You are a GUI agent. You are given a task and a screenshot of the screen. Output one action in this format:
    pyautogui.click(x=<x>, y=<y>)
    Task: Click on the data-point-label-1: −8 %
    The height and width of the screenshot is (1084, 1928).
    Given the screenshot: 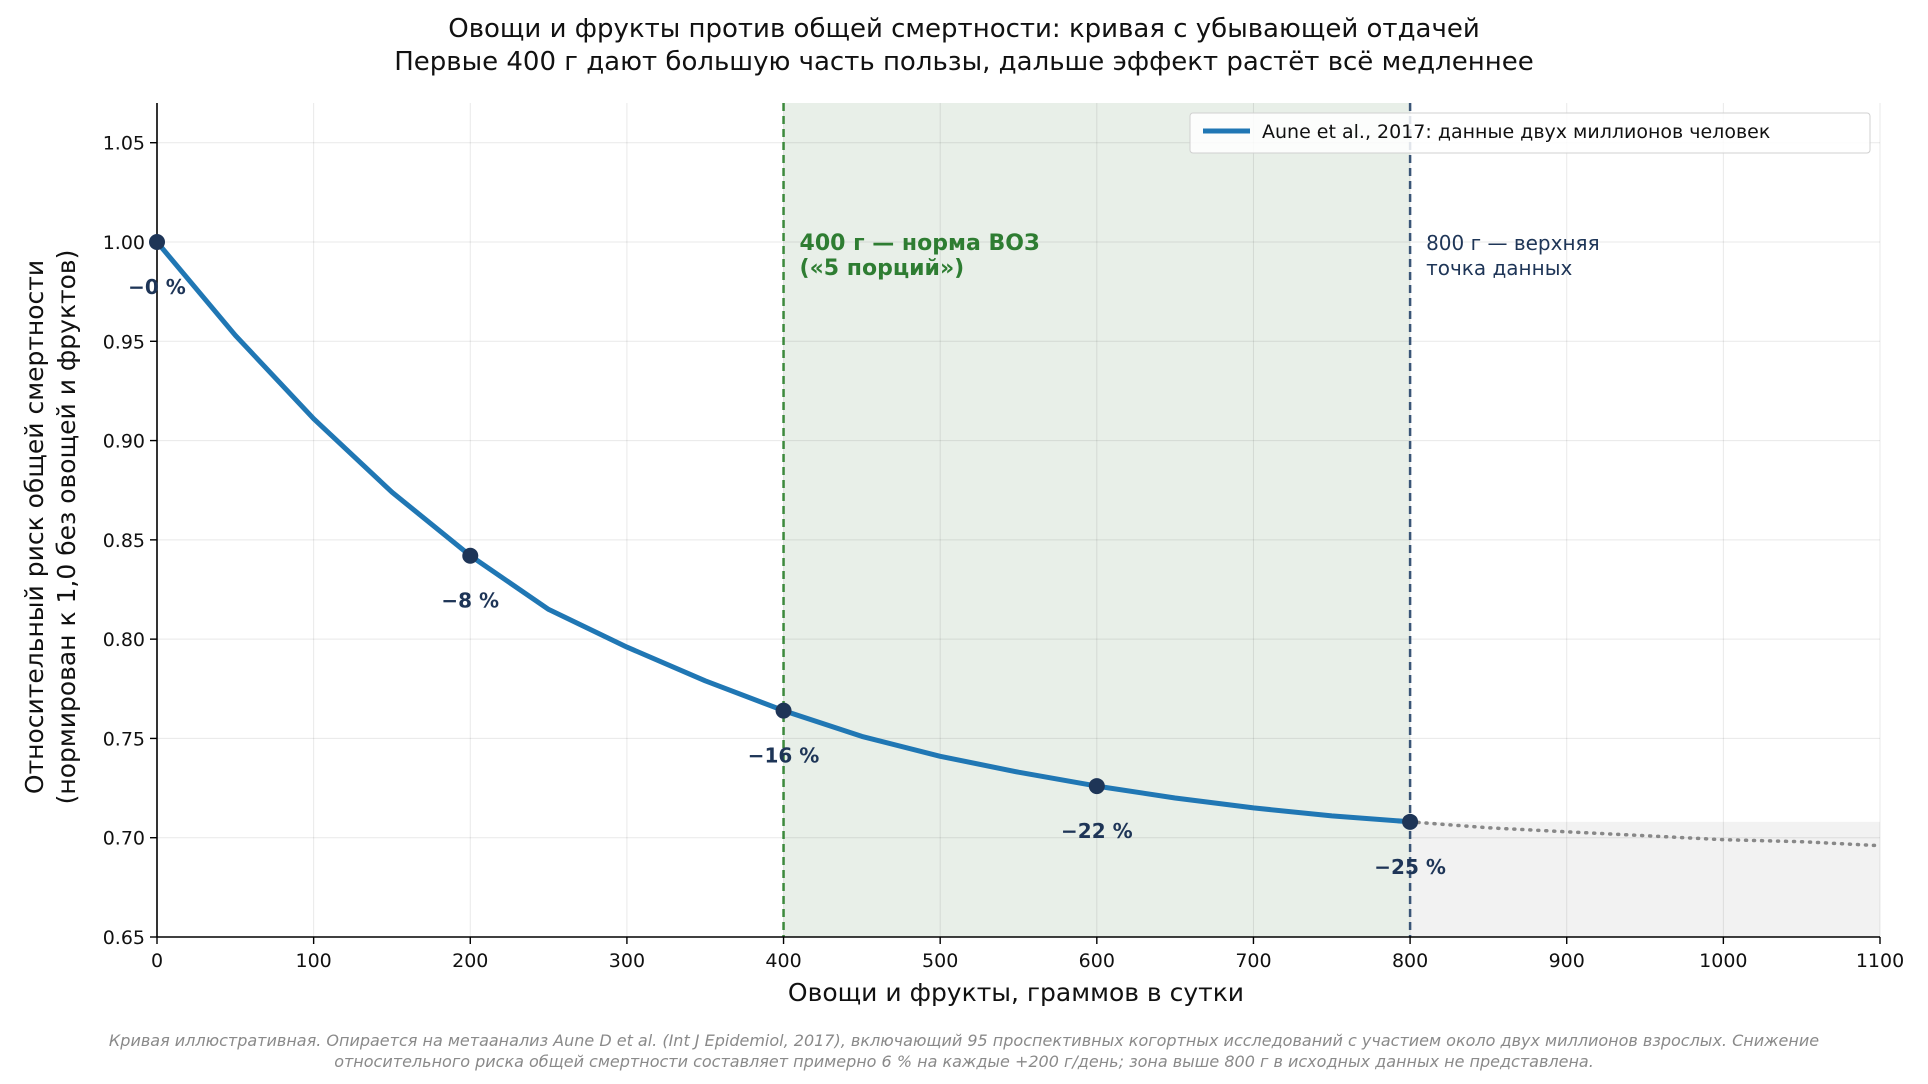 What is the action you would take?
    pyautogui.click(x=470, y=601)
    